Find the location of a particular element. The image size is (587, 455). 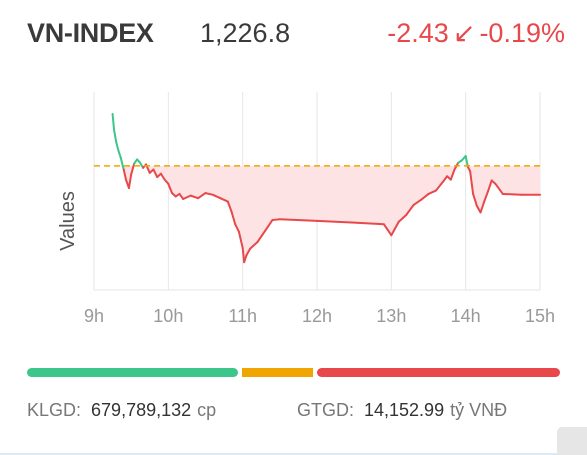

bottom-divider is located at coordinates (293, 454).